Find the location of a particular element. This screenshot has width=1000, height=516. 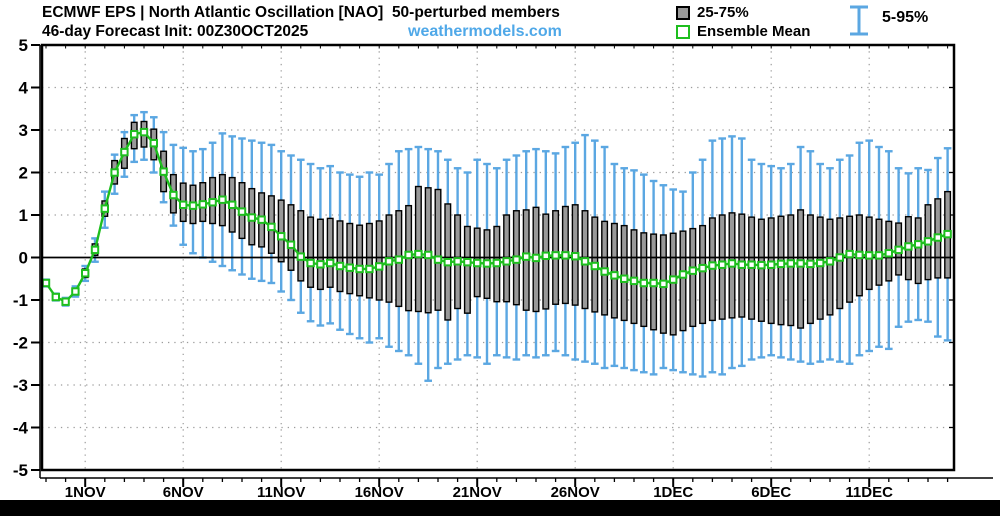

ensemble-mean-icon is located at coordinates (683, 31).